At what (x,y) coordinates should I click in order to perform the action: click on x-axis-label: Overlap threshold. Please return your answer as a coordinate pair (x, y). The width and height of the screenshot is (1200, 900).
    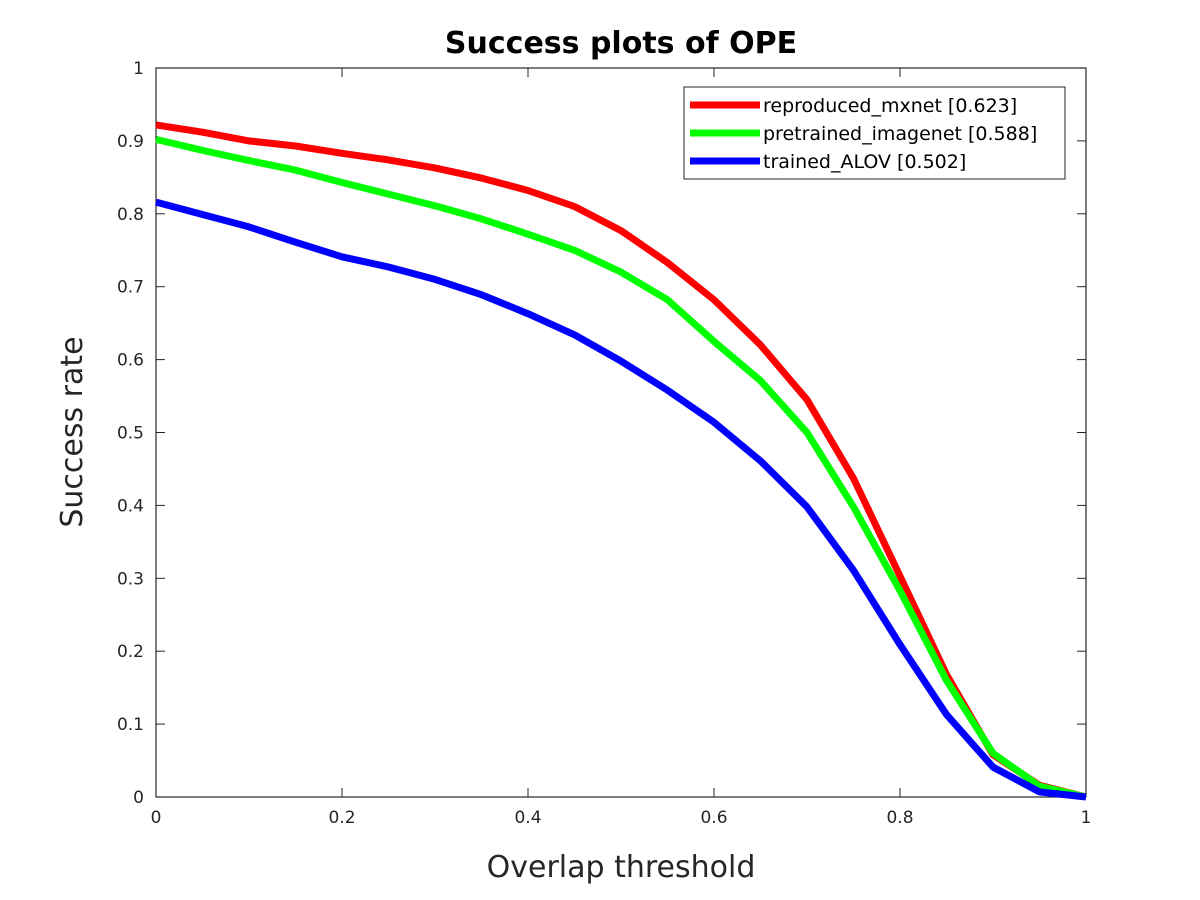
    Looking at the image, I should click on (621, 867).